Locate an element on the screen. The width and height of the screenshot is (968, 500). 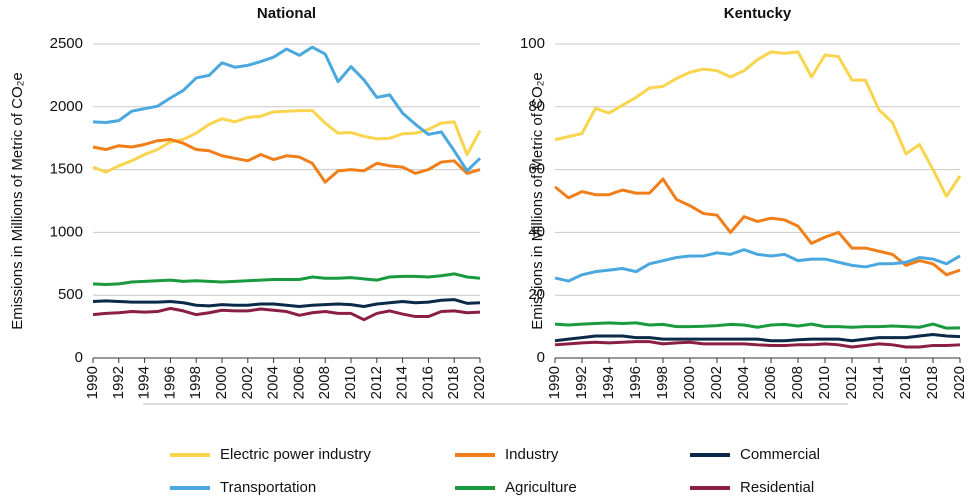
y-tick-label: 20 is located at coordinates (536, 294).